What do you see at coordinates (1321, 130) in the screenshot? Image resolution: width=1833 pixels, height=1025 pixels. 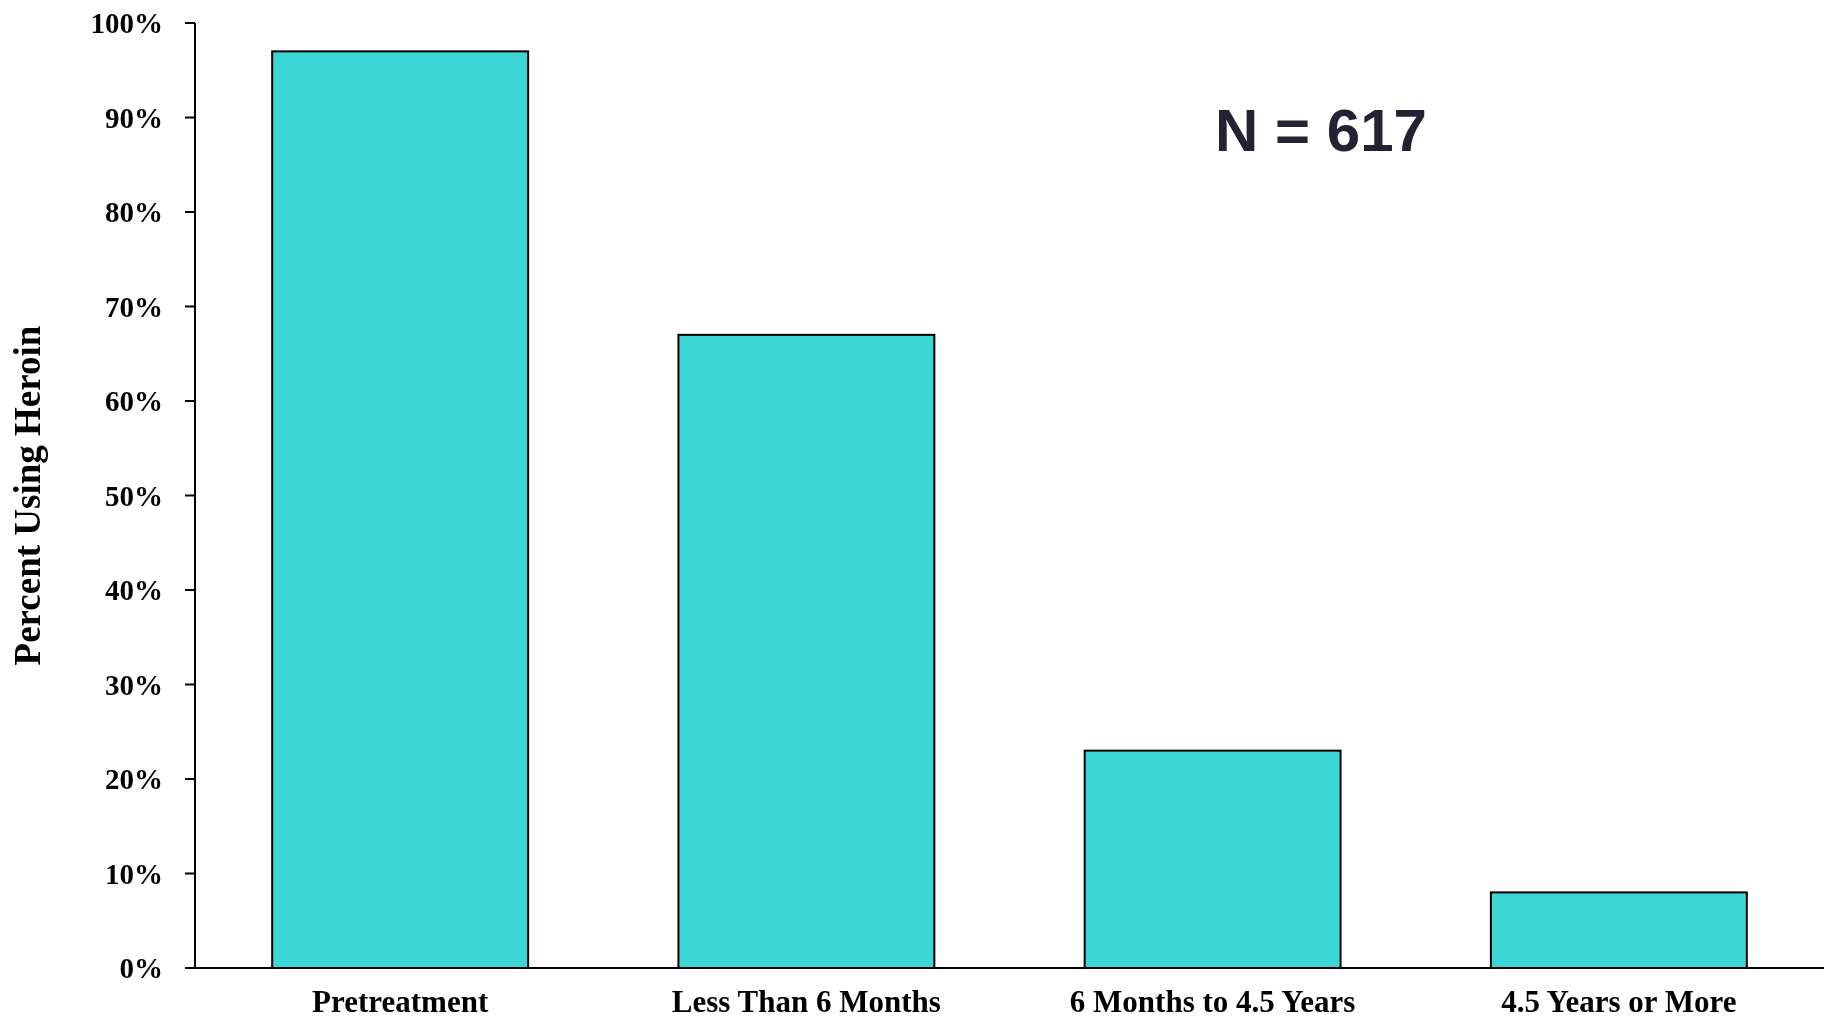 I see `annotation: N = 617` at bounding box center [1321, 130].